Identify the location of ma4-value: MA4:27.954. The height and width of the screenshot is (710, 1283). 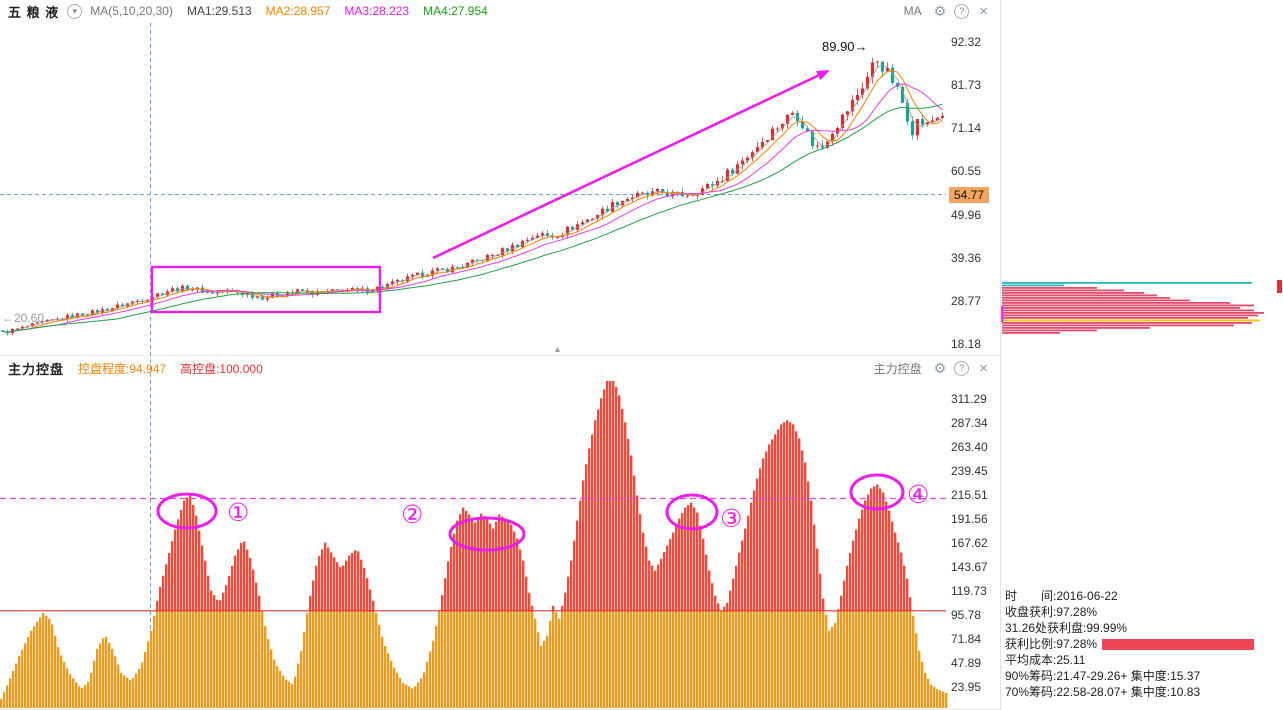
(455, 11).